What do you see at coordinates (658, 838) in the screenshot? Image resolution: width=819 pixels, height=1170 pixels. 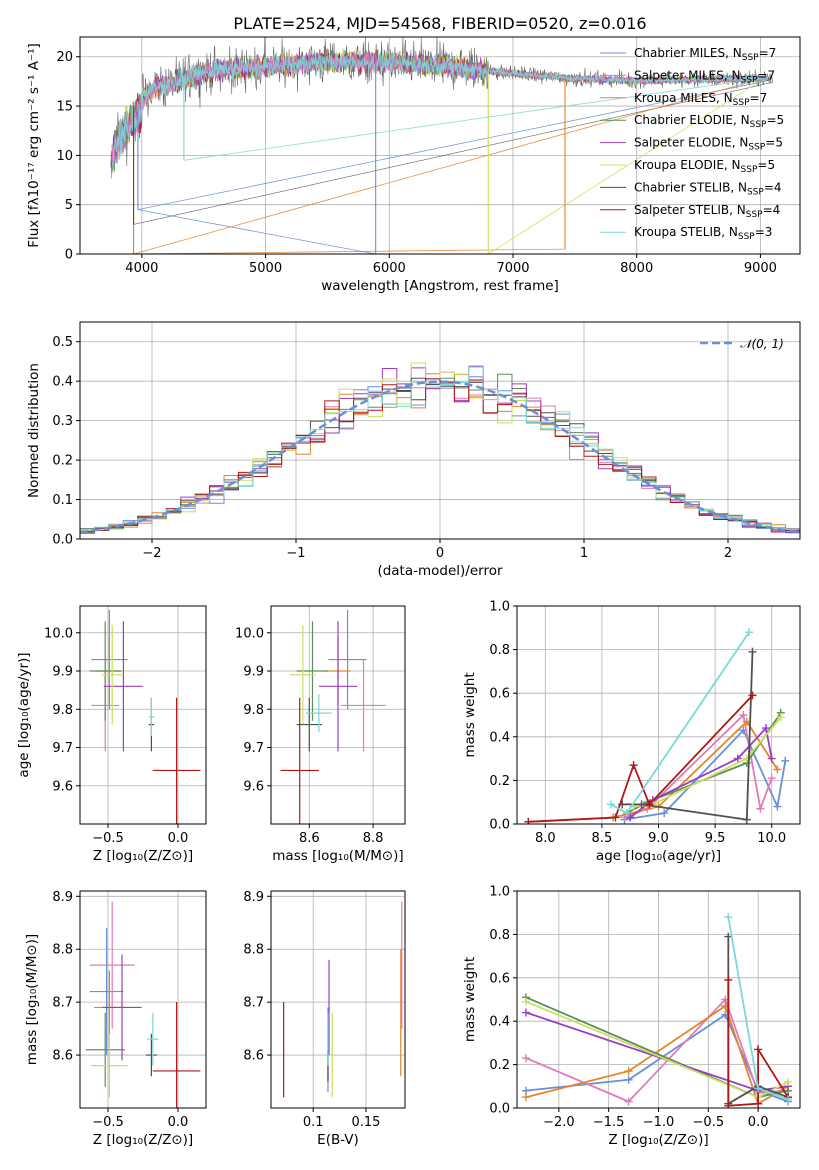 I see `x-tick-label: 9.0` at bounding box center [658, 838].